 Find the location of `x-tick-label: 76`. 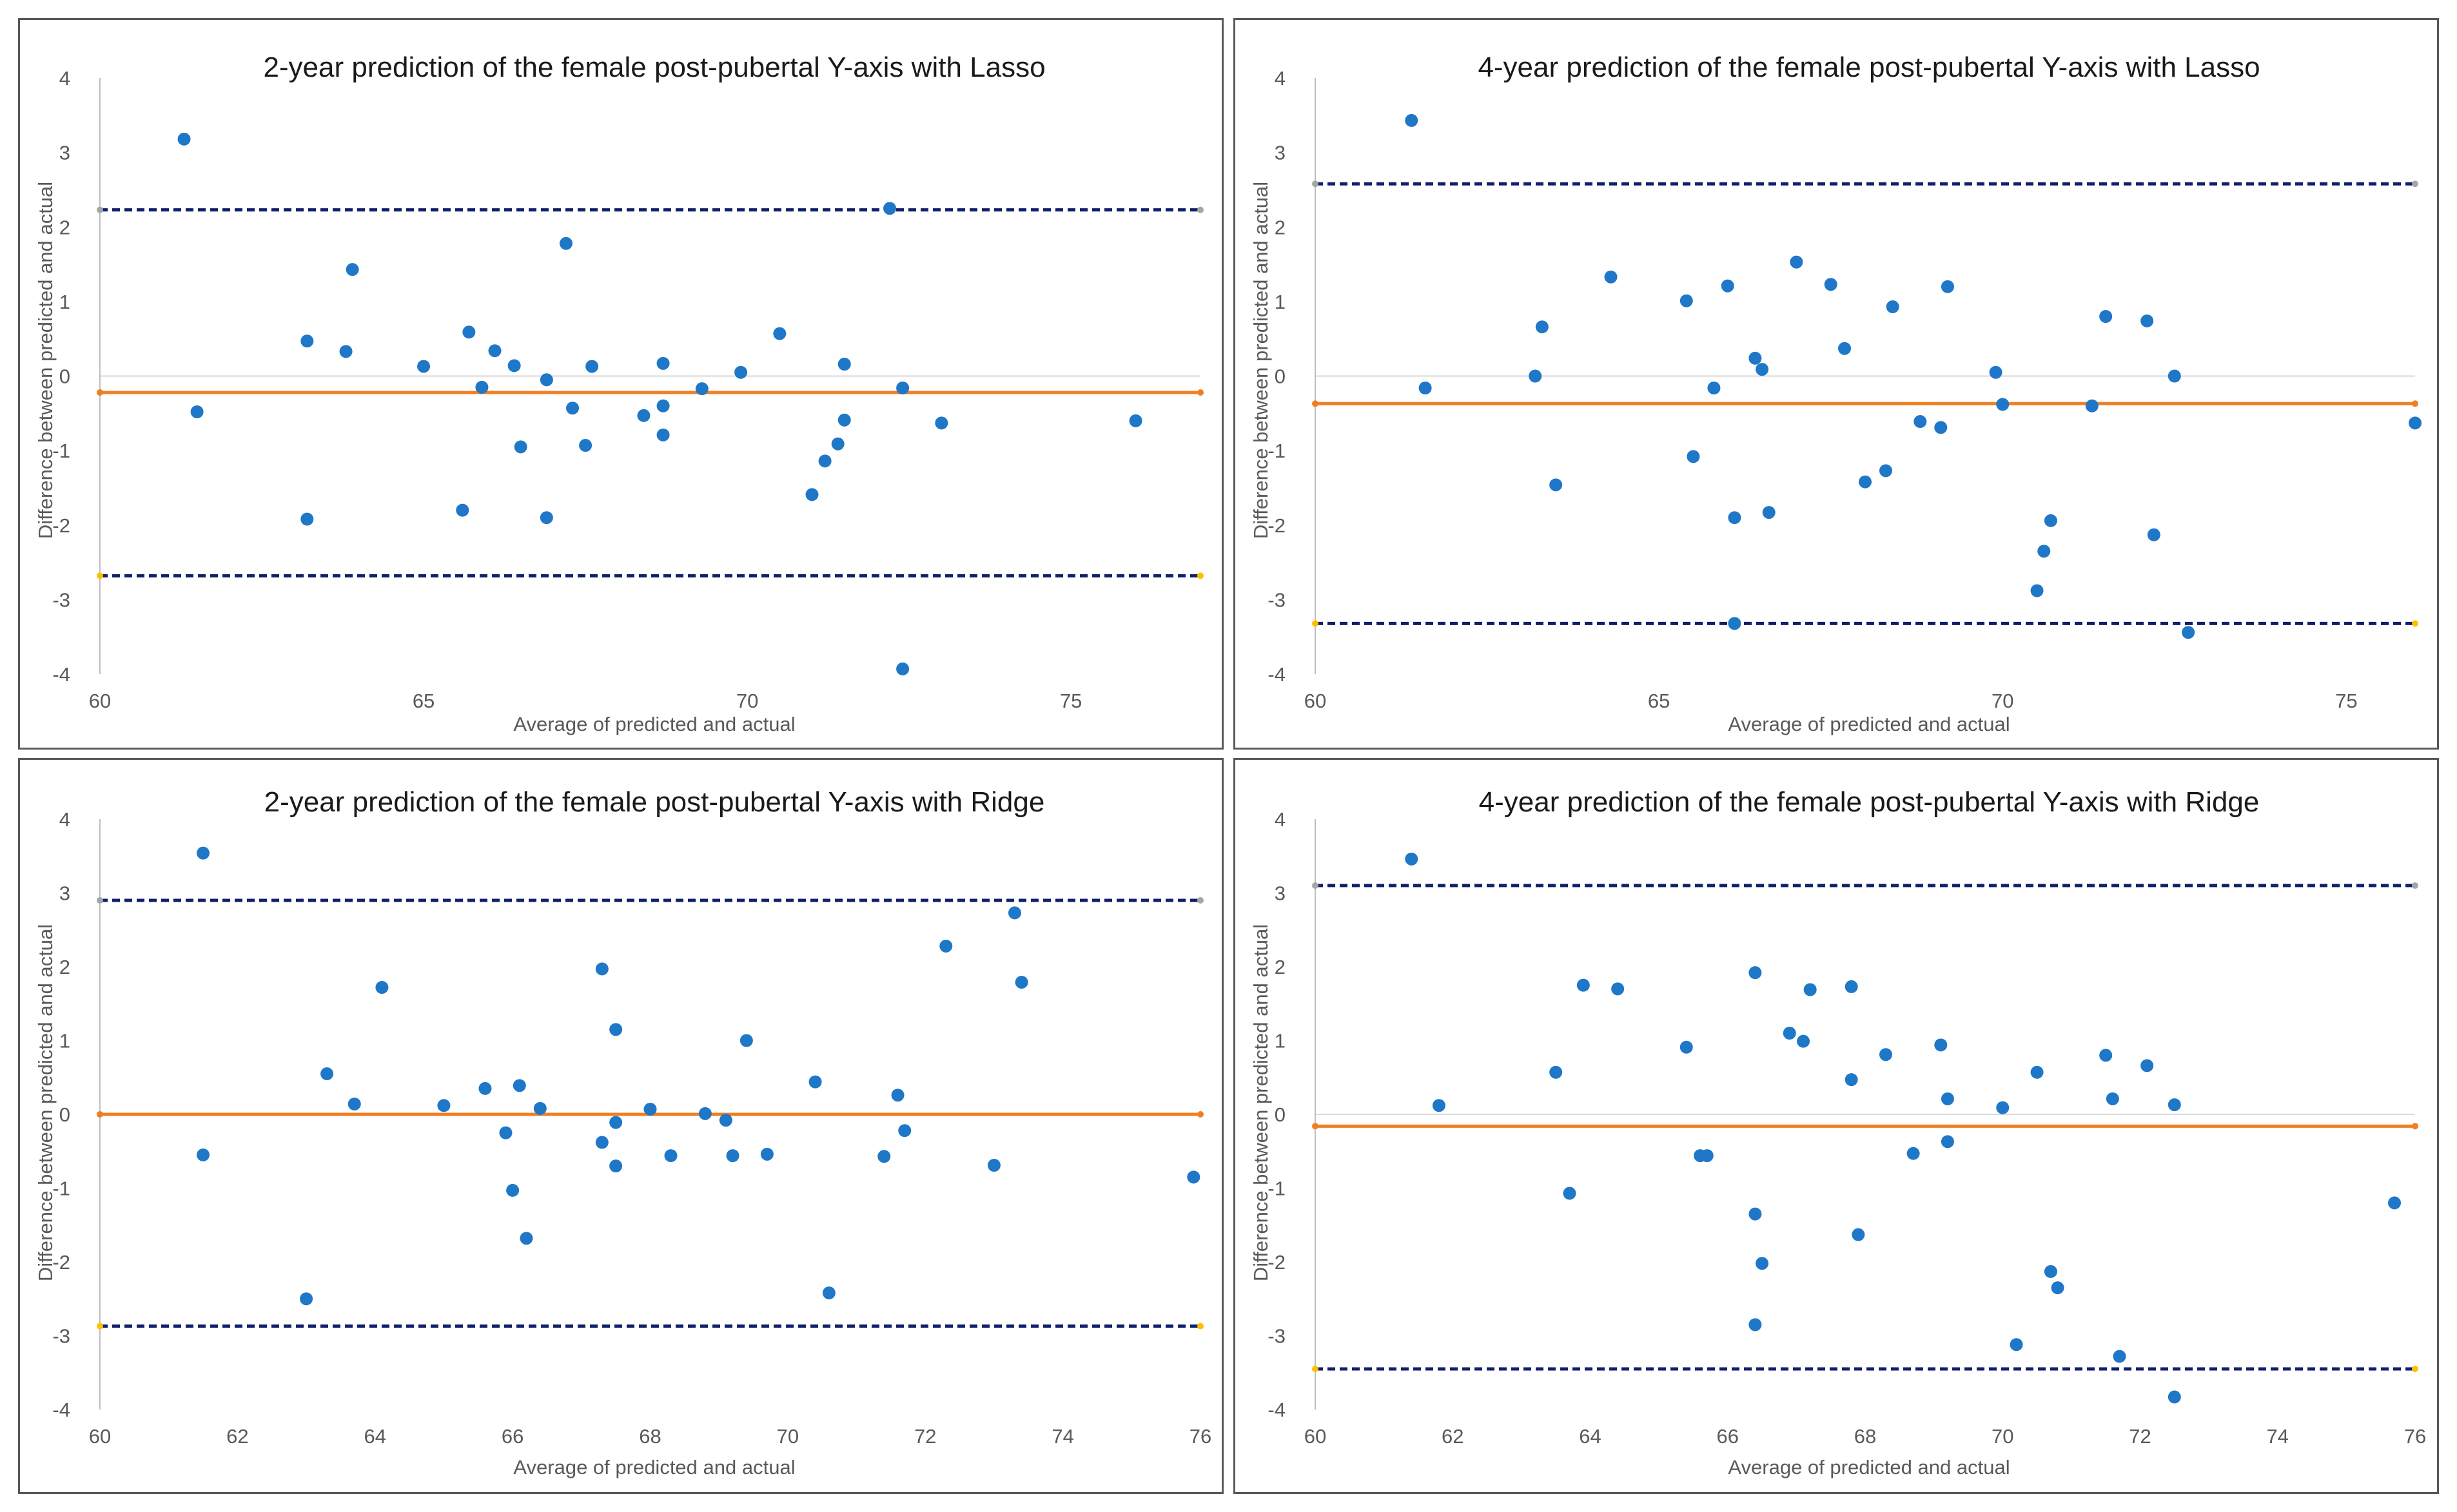

x-tick-label: 76 is located at coordinates (2415, 1436).